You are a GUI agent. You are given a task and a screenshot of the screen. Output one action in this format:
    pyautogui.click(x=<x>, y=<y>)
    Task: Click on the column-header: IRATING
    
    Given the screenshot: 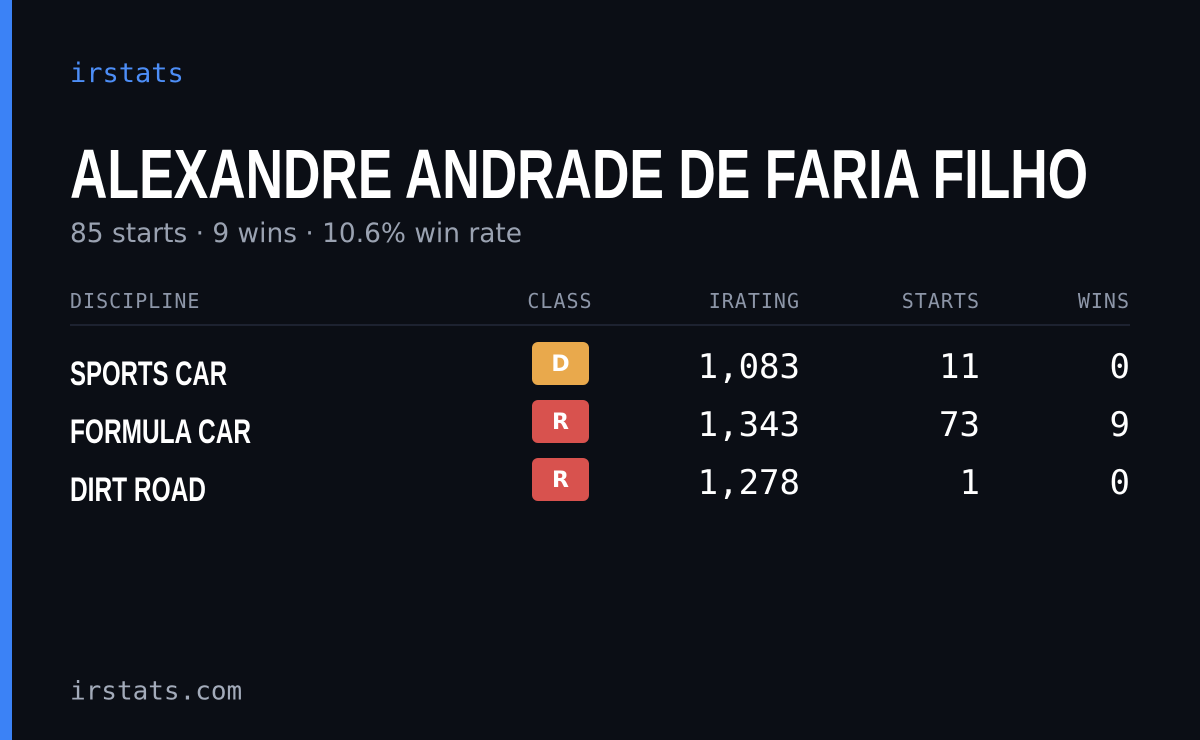 What is the action you would take?
    pyautogui.click(x=754, y=301)
    